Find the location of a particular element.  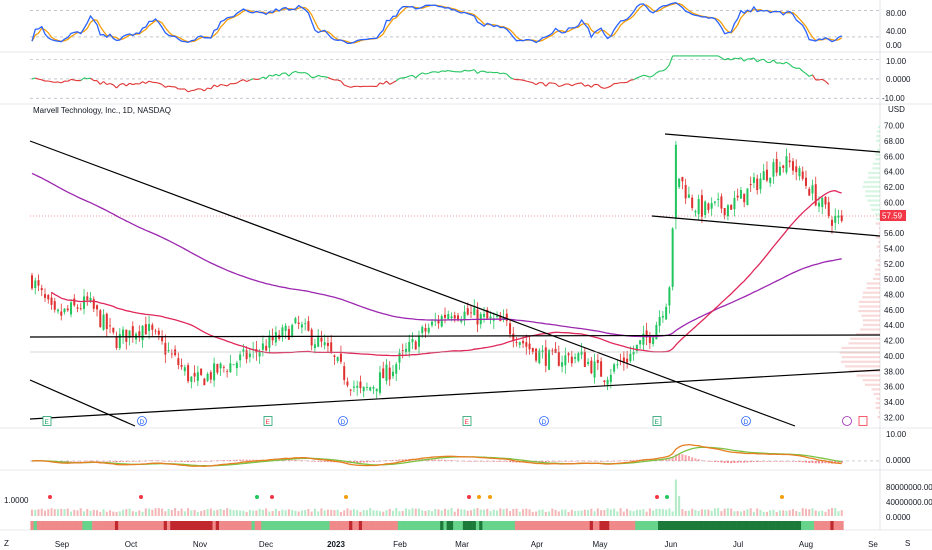

event-marker-label: D is located at coordinates (343, 422).